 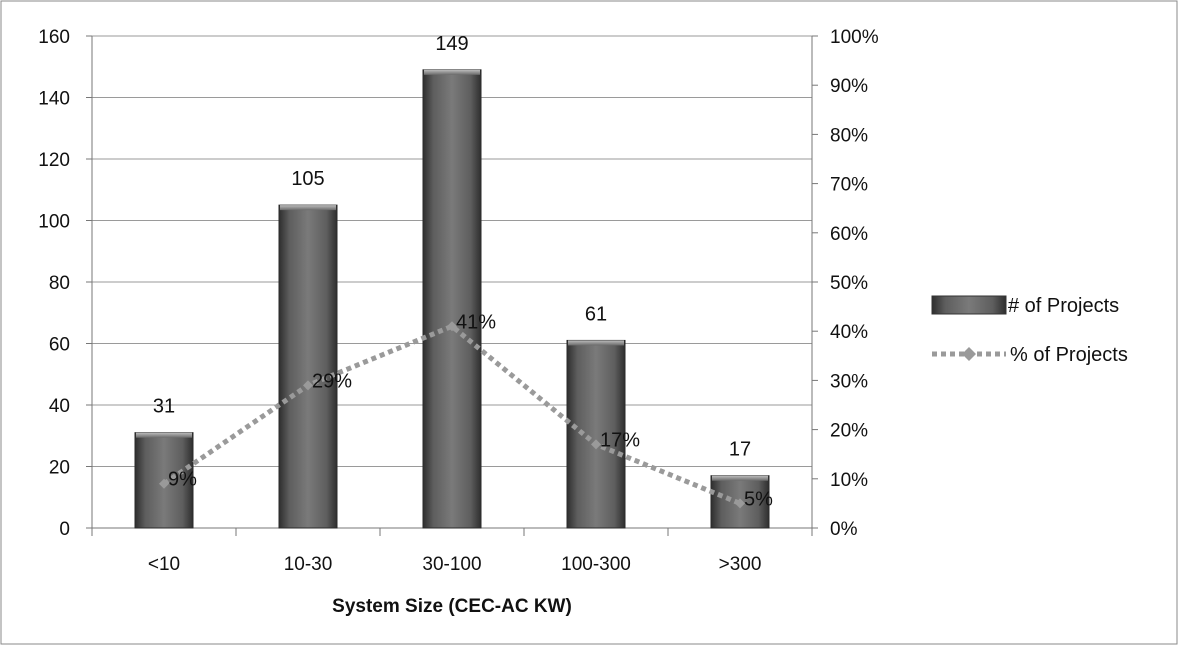 I want to click on line-data-label: 41%, so click(x=476, y=322).